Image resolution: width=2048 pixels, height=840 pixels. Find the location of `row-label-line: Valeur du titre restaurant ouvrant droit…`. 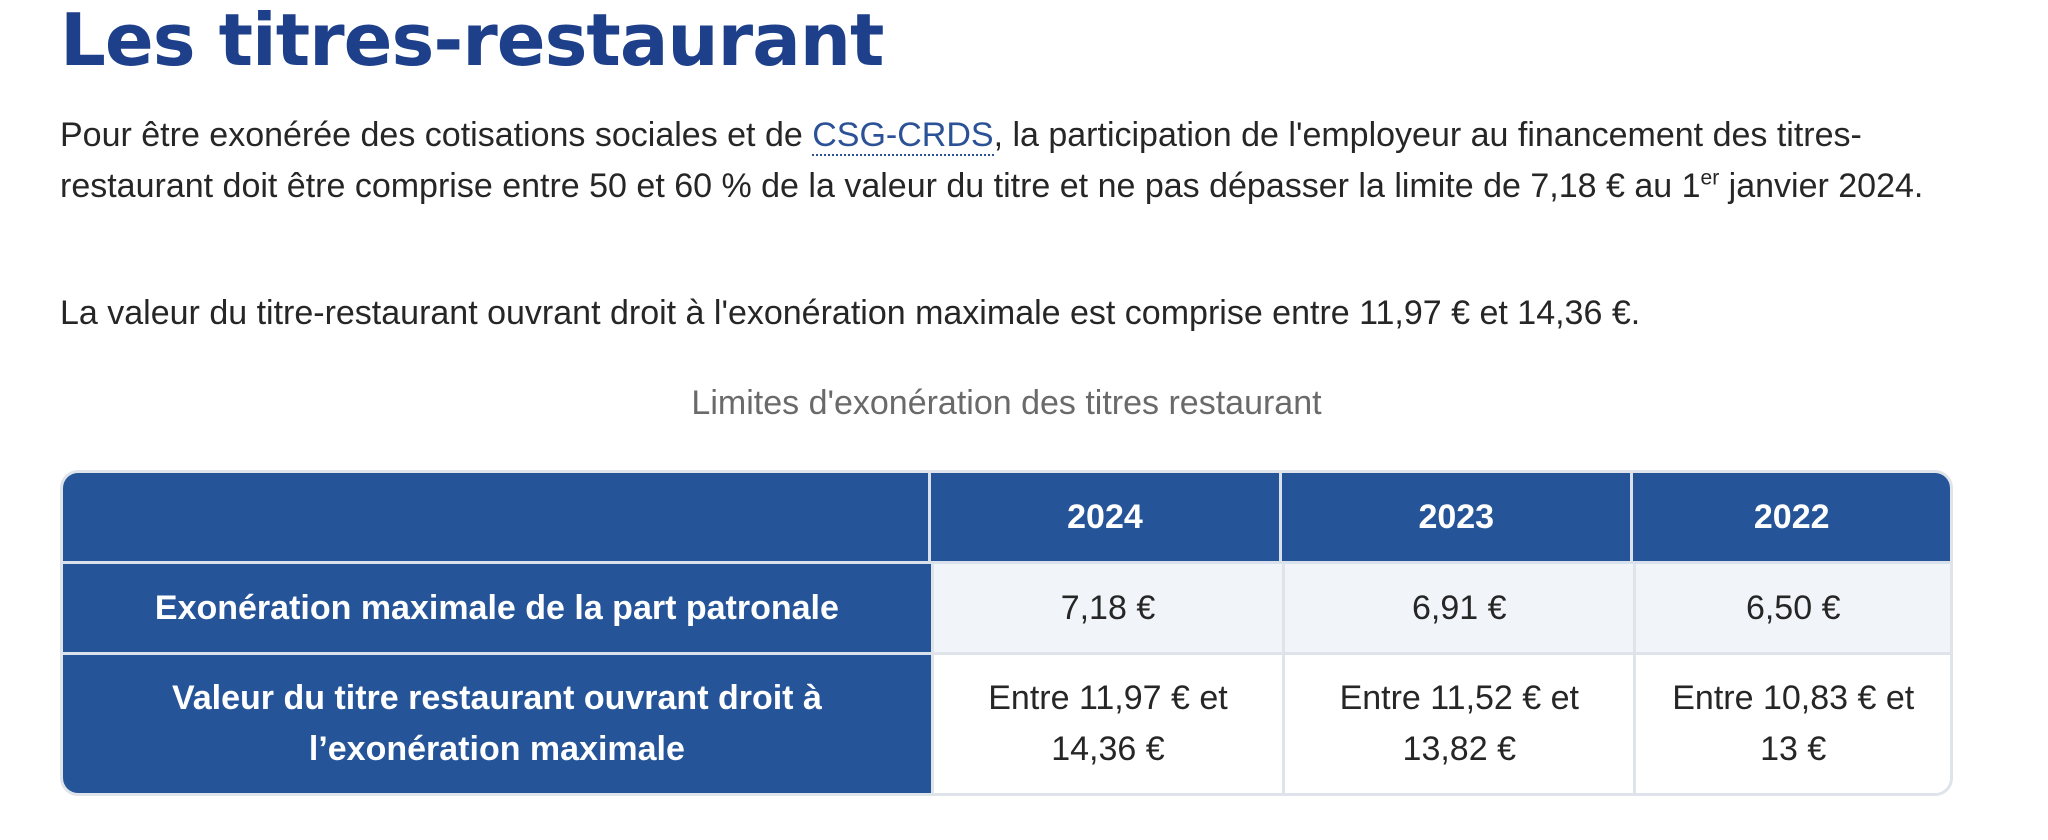

row-label-line: Valeur du titre restaurant ouvrant droit… is located at coordinates (496, 698).